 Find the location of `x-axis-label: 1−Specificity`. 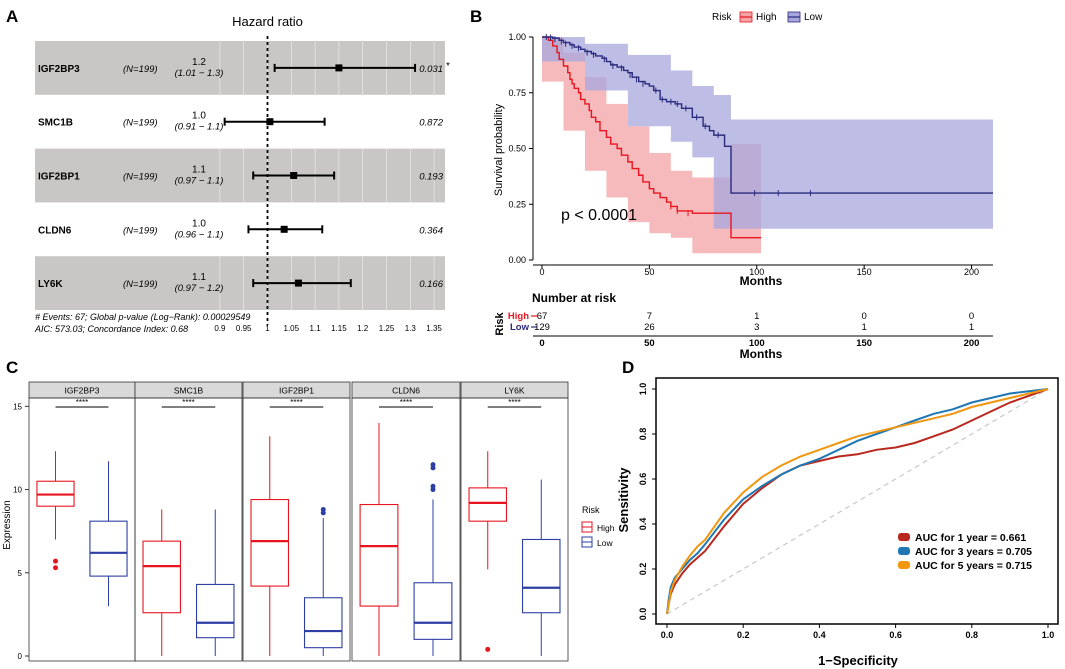

x-axis-label: 1−Specificity is located at coordinates (858, 660).